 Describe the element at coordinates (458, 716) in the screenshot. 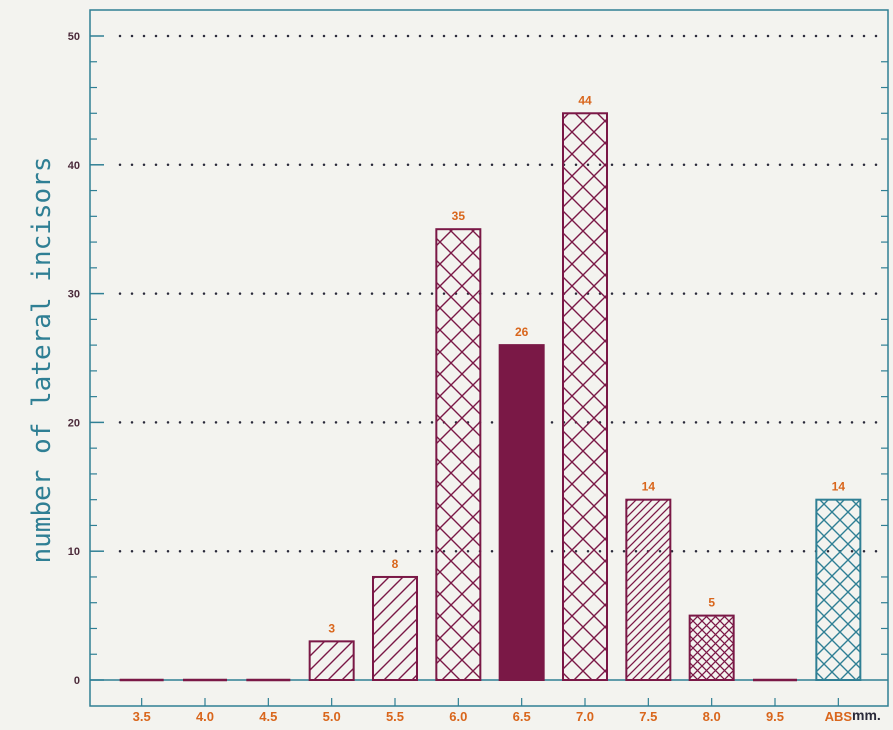

I see `x-tick-label: 6.0` at that location.